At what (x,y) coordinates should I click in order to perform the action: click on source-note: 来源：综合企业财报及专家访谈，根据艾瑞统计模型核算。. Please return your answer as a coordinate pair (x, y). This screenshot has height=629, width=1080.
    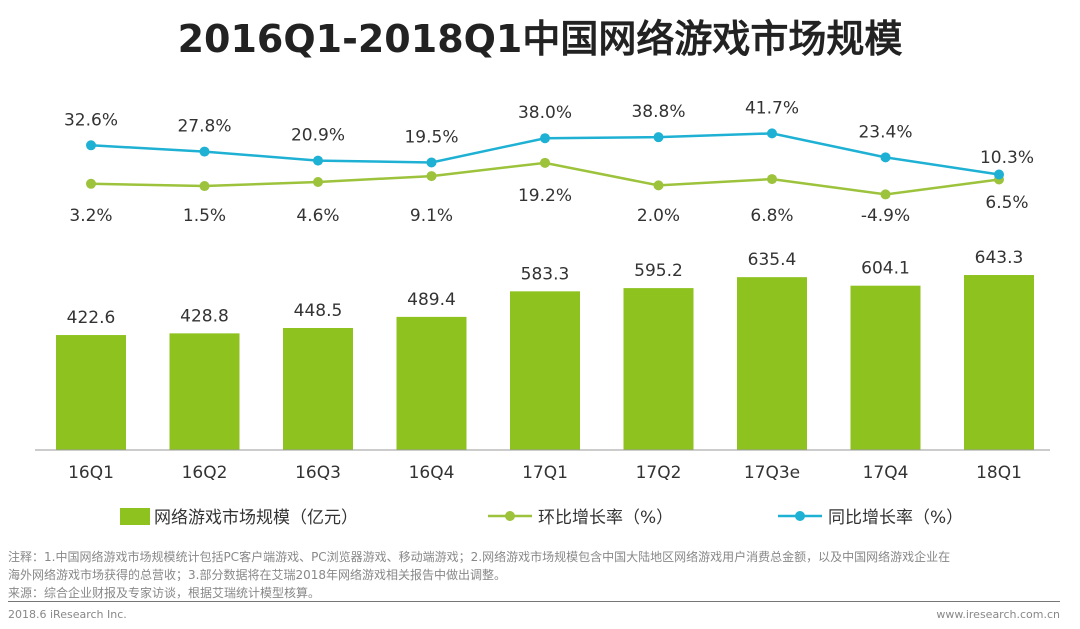
    Looking at the image, I should click on (164, 593).